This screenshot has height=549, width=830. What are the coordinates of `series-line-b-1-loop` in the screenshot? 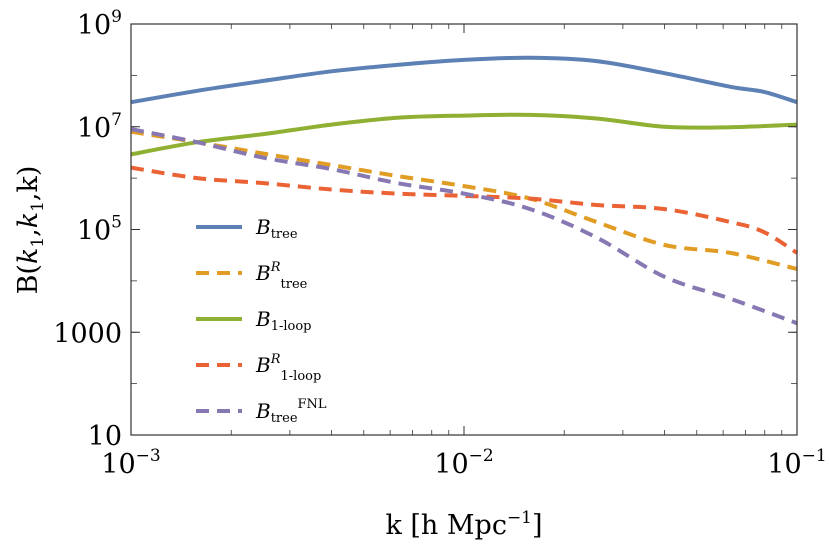 It's located at (464, 134).